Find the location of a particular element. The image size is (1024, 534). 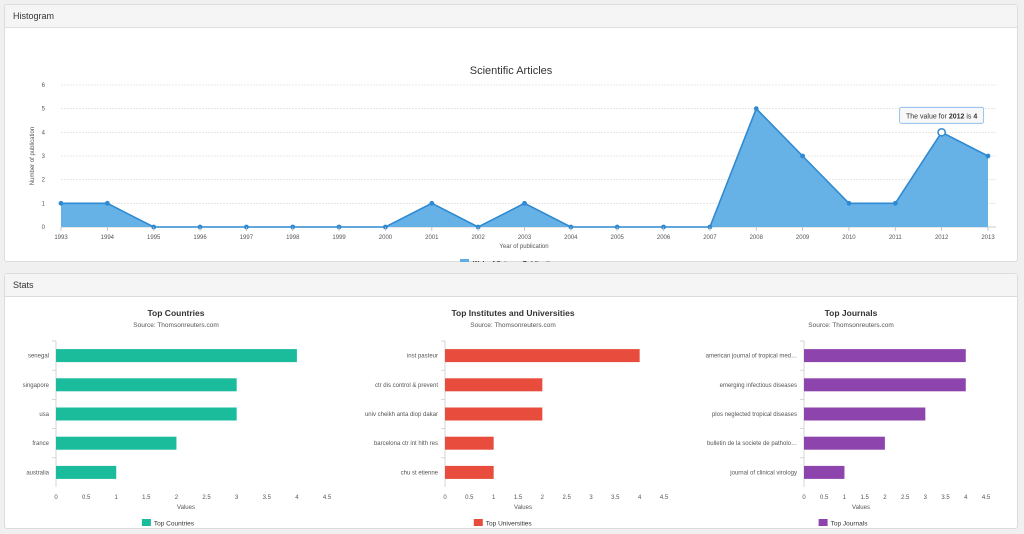

x-tick-label: 2003 is located at coordinates (525, 238).